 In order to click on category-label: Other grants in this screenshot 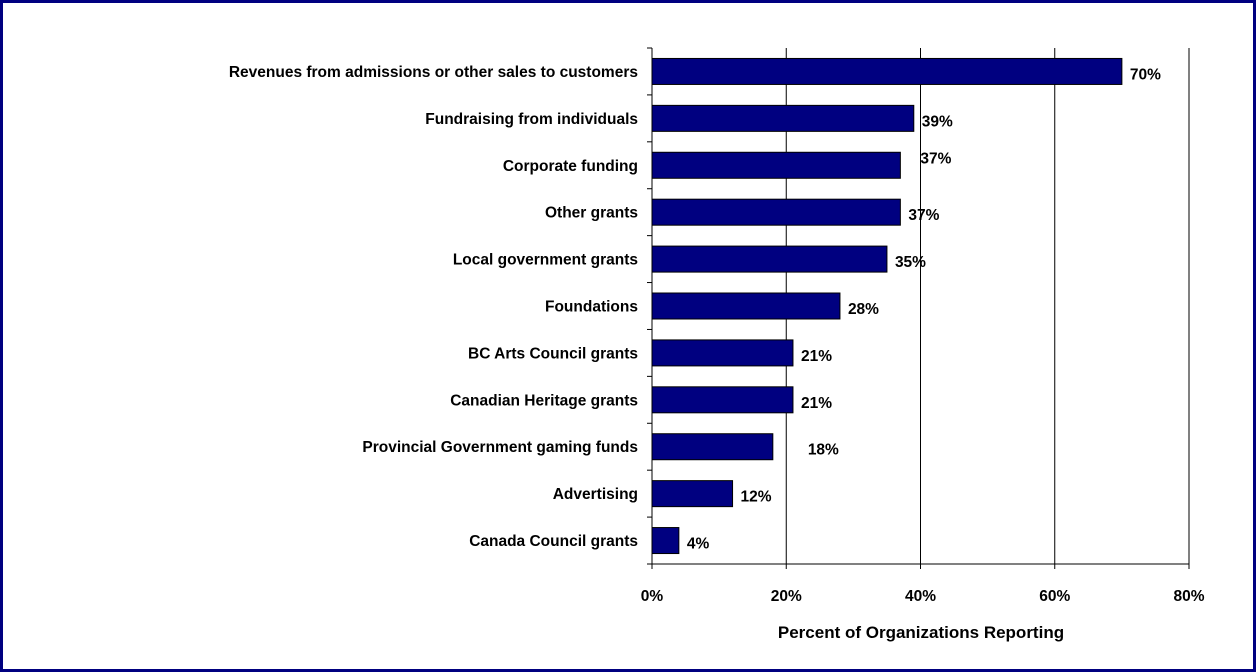, I will do `click(591, 213)`.